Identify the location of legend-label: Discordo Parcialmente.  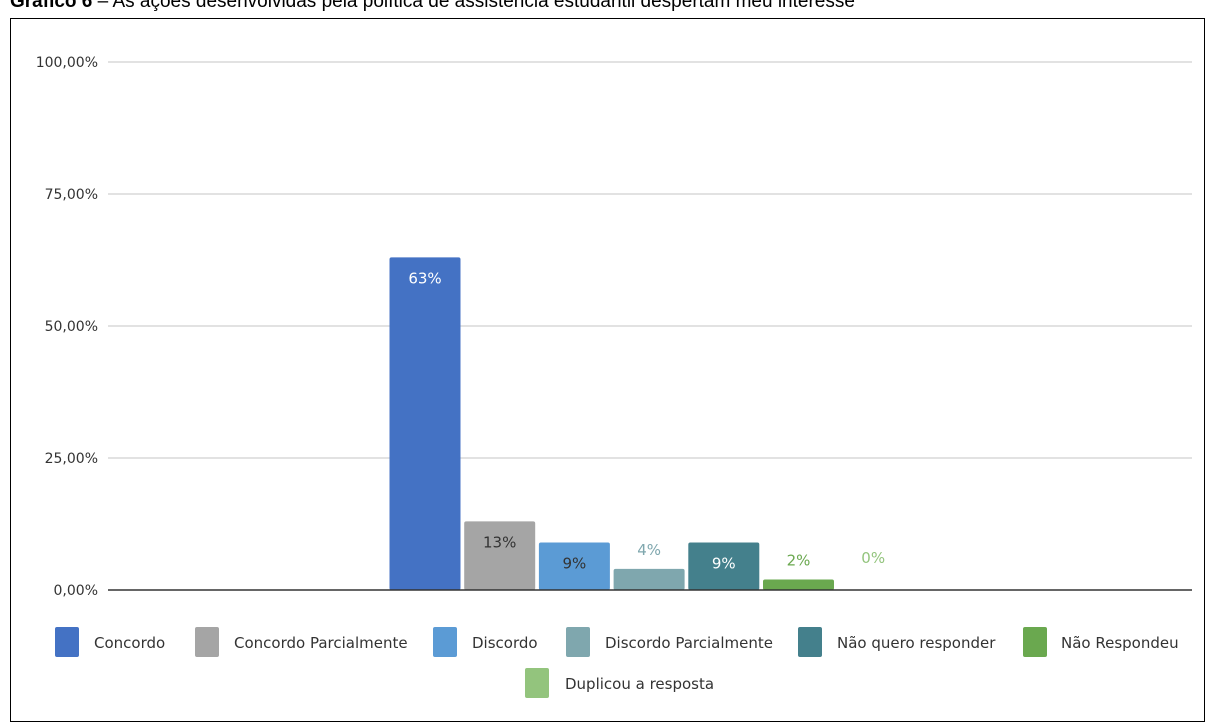
(689, 643).